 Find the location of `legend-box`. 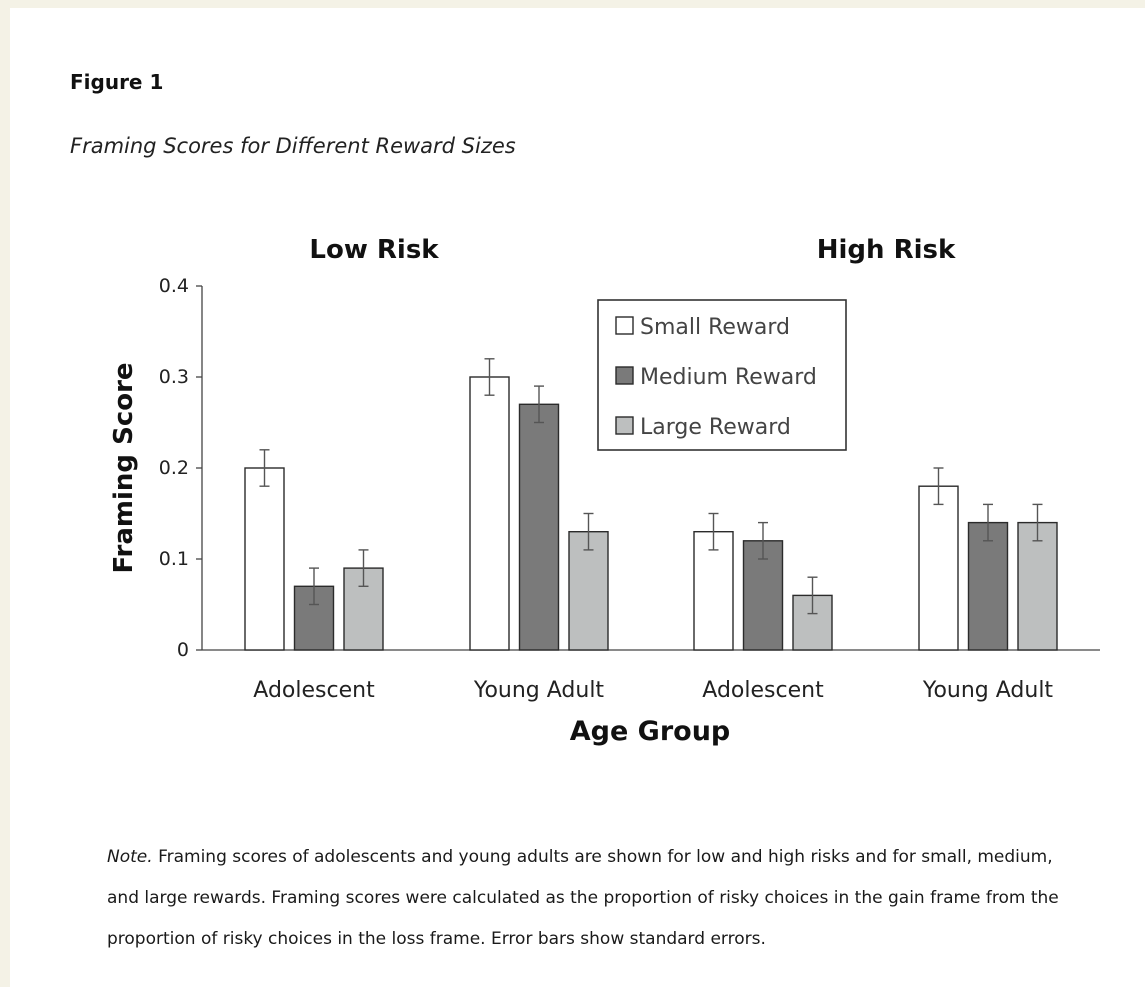

legend-box is located at coordinates (722, 375).